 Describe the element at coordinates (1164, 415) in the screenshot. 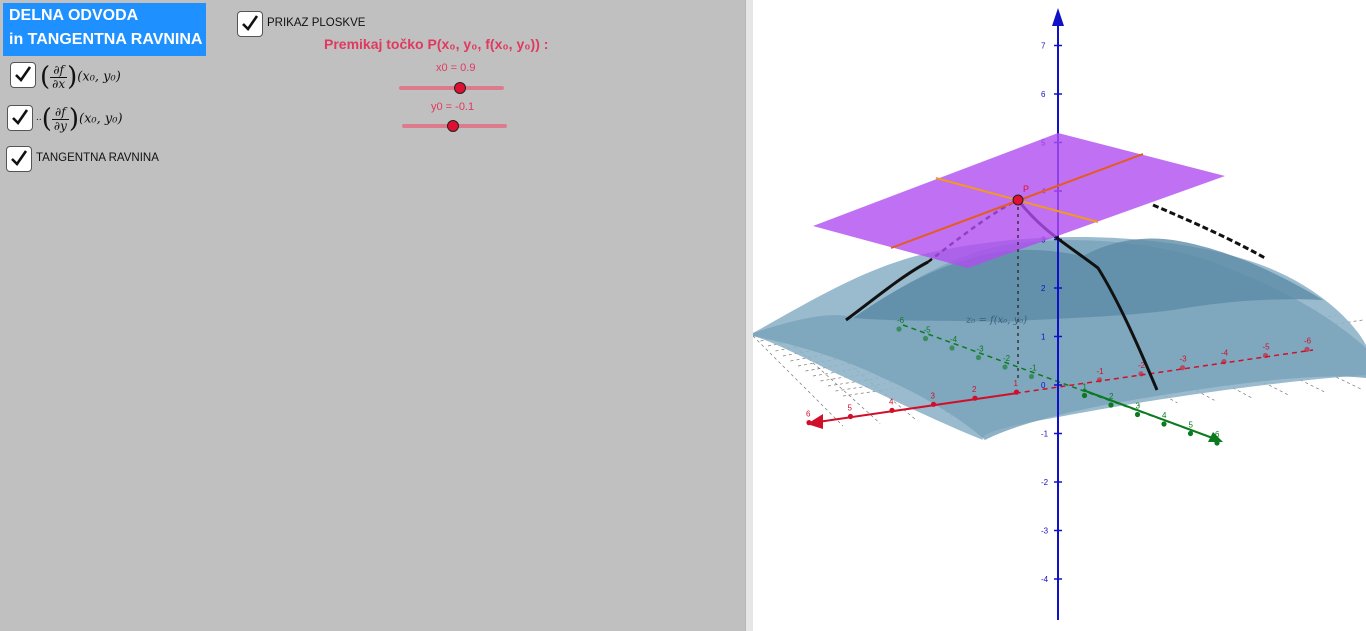

I see `y-tick-label: 4` at that location.